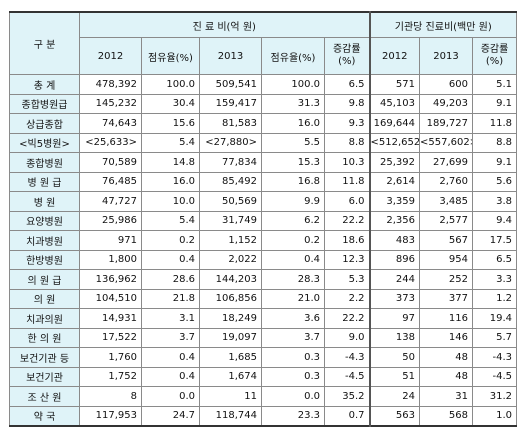  What do you see at coordinates (446, 162) in the screenshot?
I see `cell-inst-2013: 27,699` at bounding box center [446, 162].